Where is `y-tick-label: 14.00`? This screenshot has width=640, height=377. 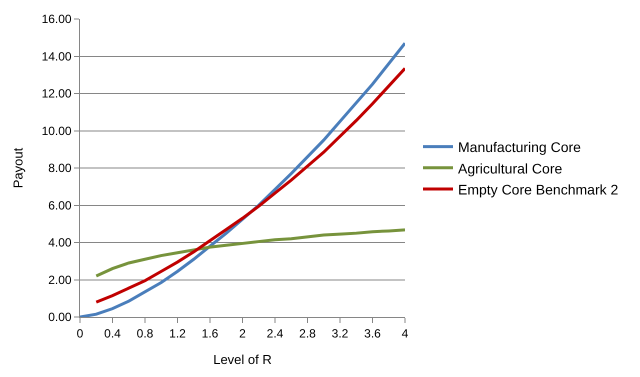
y-tick-label: 14.00 is located at coordinates (57, 56).